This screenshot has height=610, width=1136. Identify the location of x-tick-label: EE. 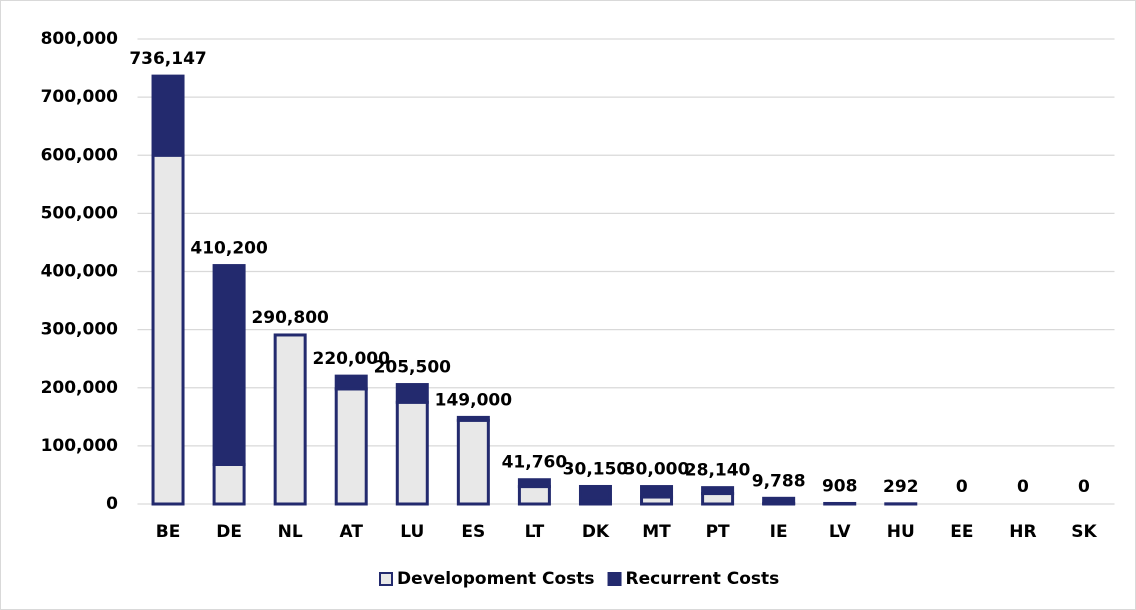
(961, 532).